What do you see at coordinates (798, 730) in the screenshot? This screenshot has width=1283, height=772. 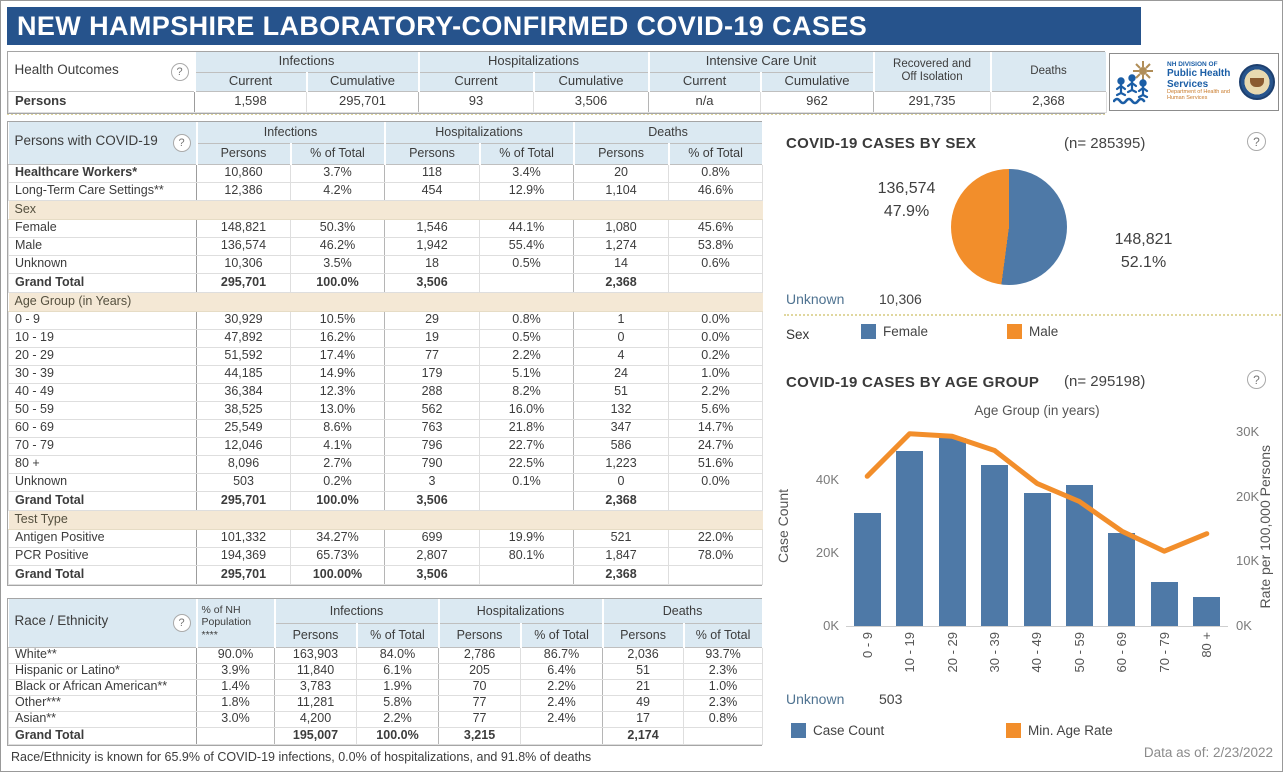 I see `case-count-swatch` at bounding box center [798, 730].